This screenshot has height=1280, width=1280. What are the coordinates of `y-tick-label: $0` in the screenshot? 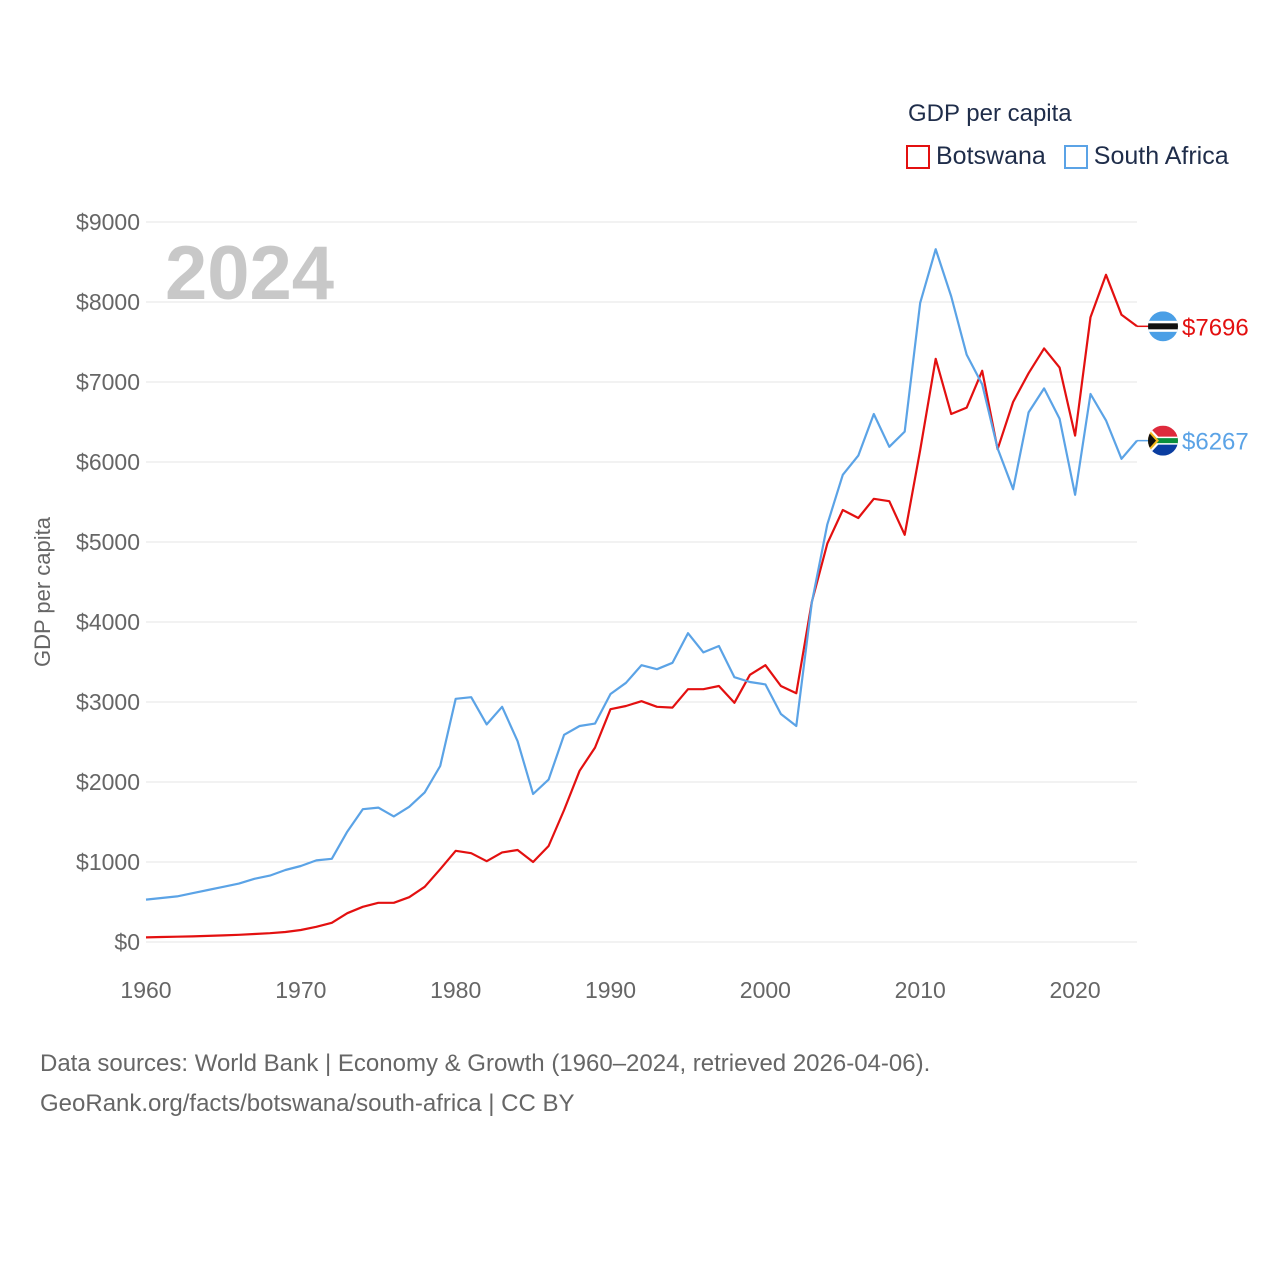 It's located at (127, 942).